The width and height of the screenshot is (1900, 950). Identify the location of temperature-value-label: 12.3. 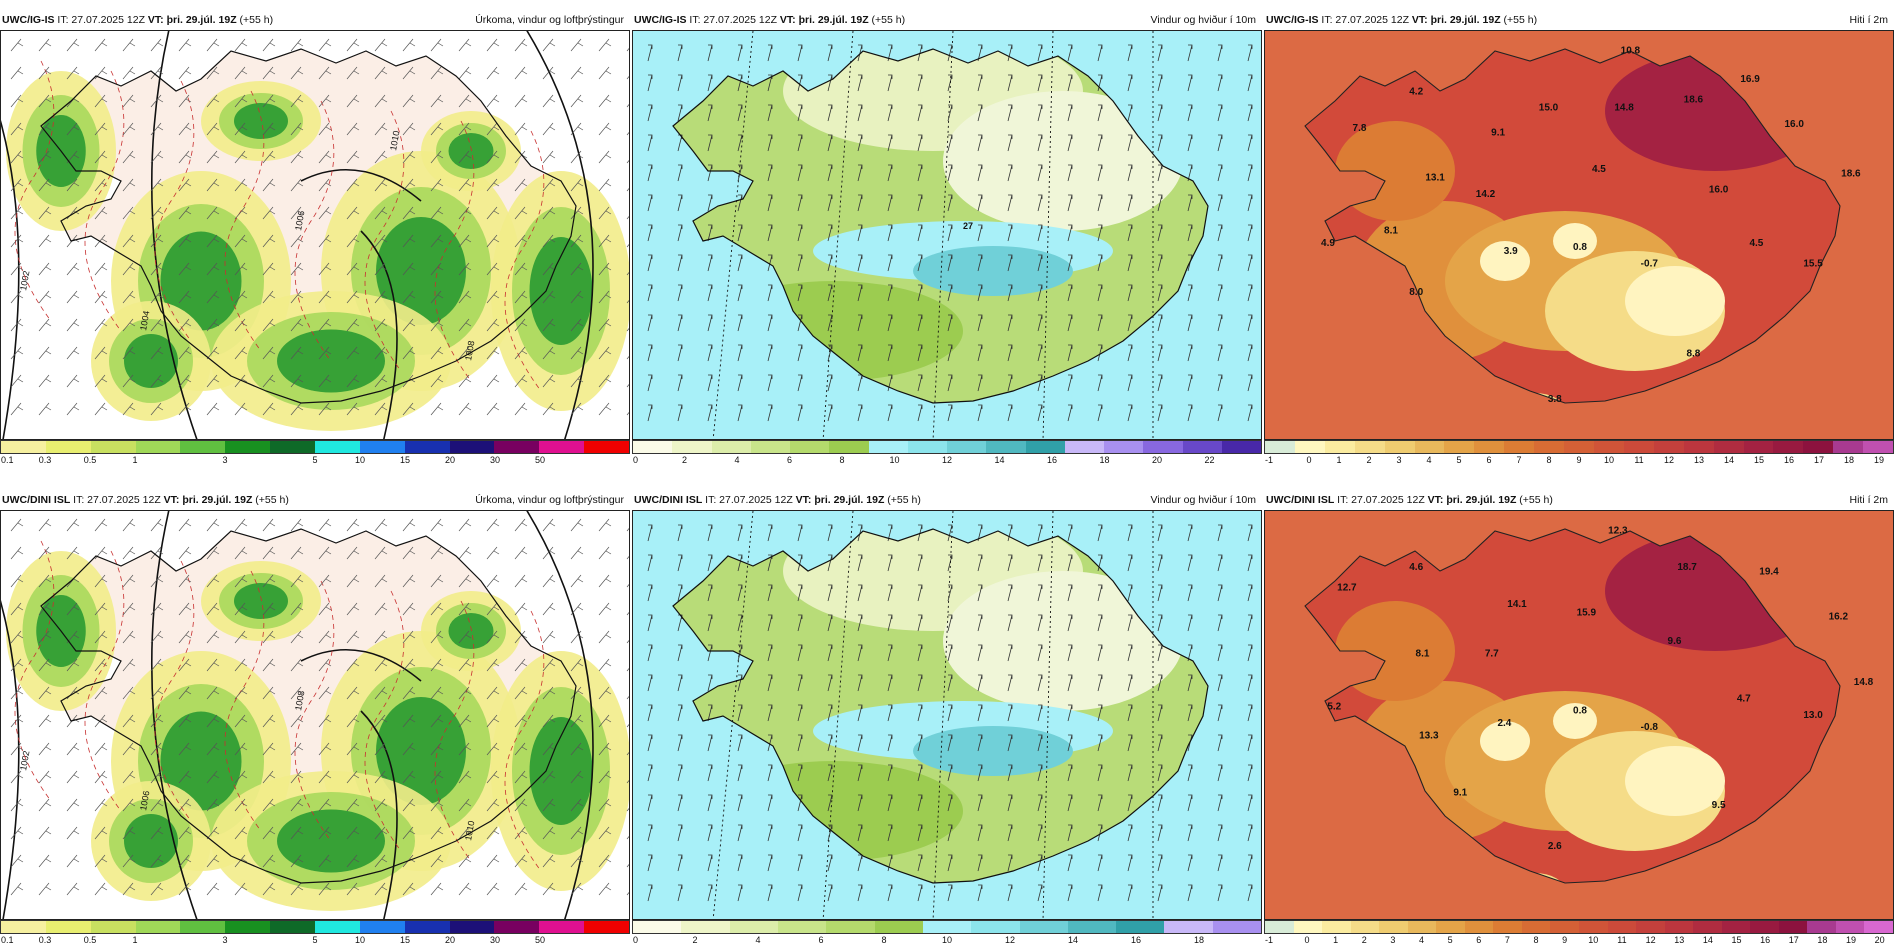
(1618, 530).